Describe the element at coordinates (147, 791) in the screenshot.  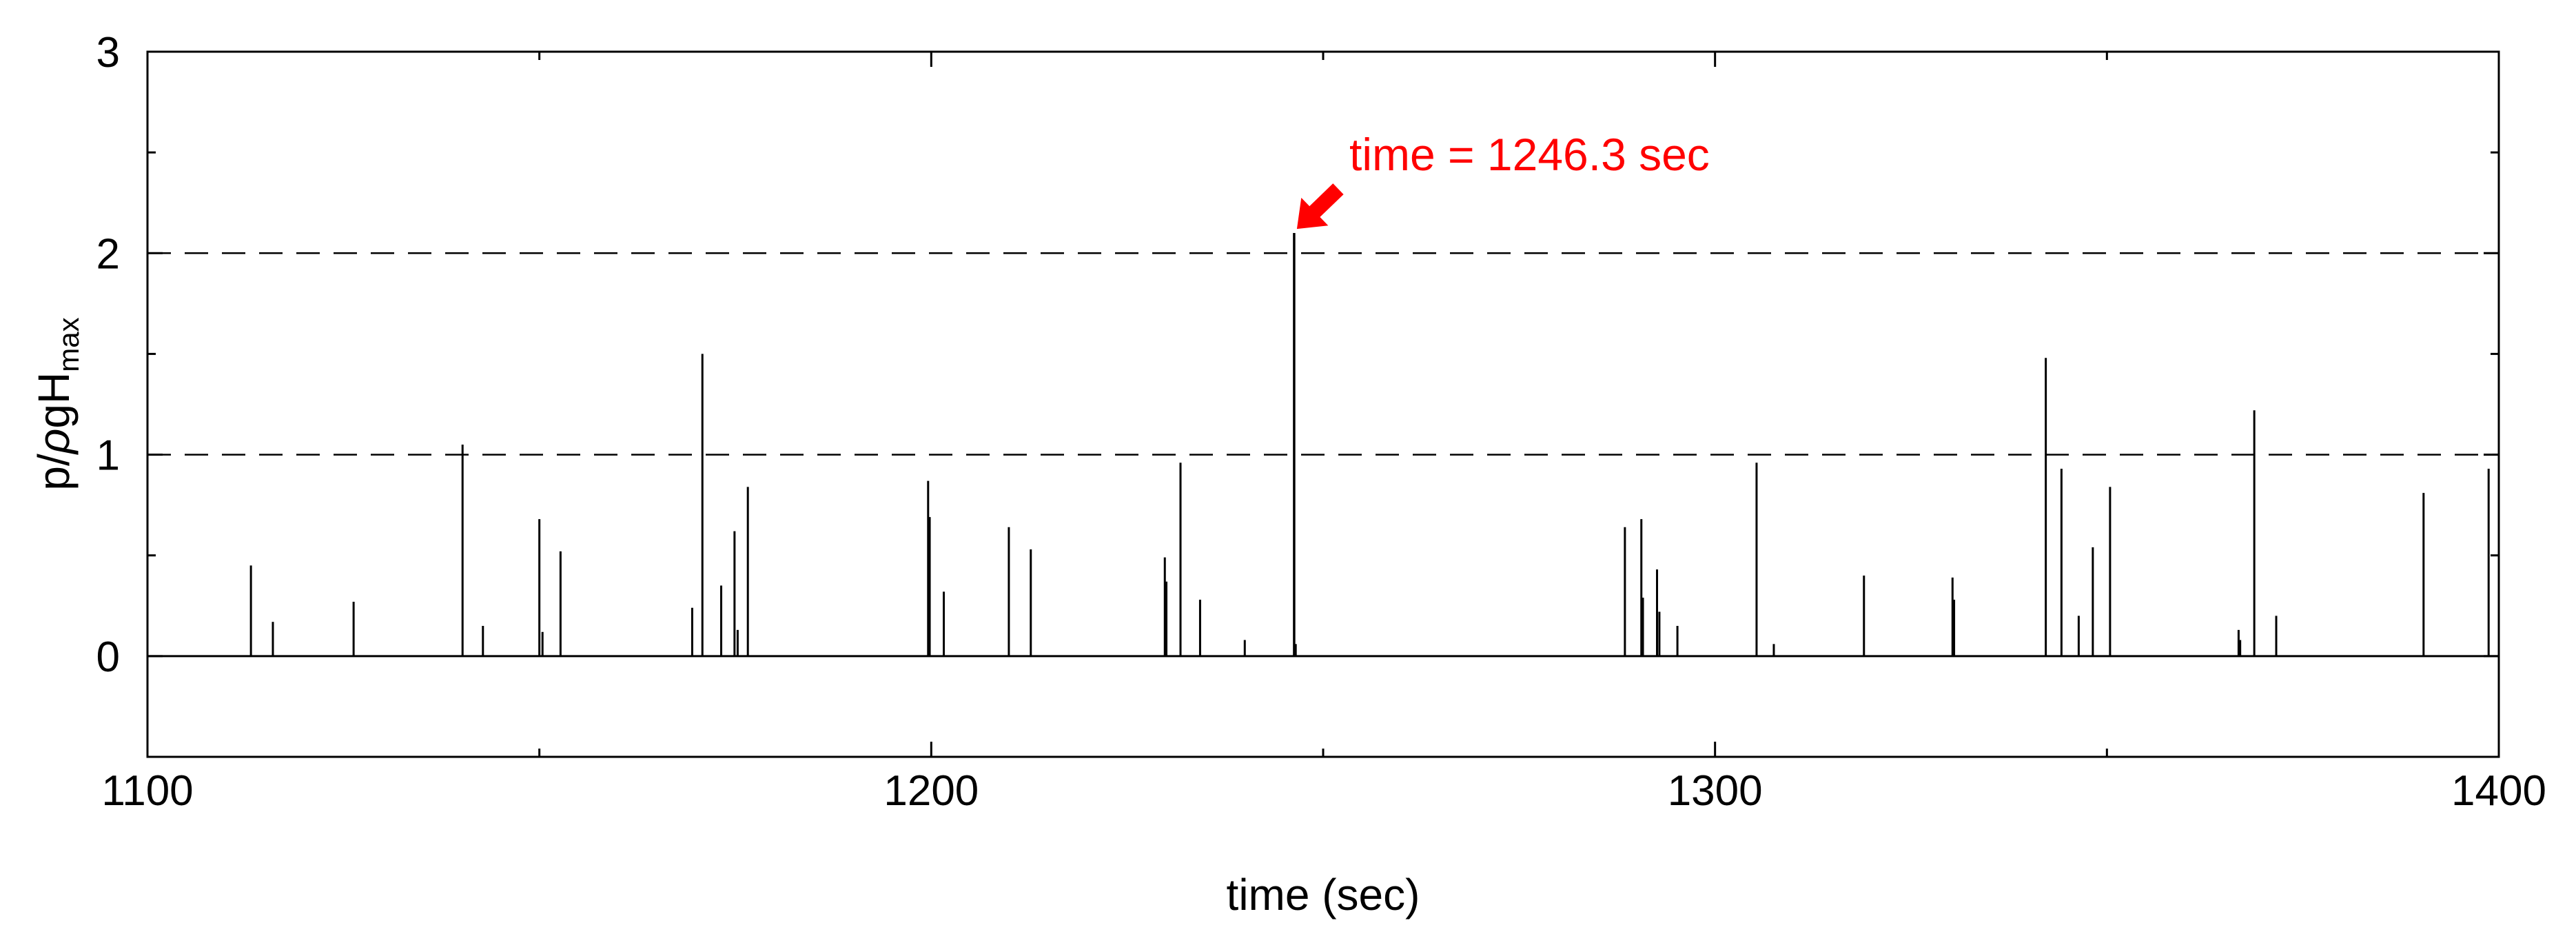
I see `x-tick-label: 1100` at that location.